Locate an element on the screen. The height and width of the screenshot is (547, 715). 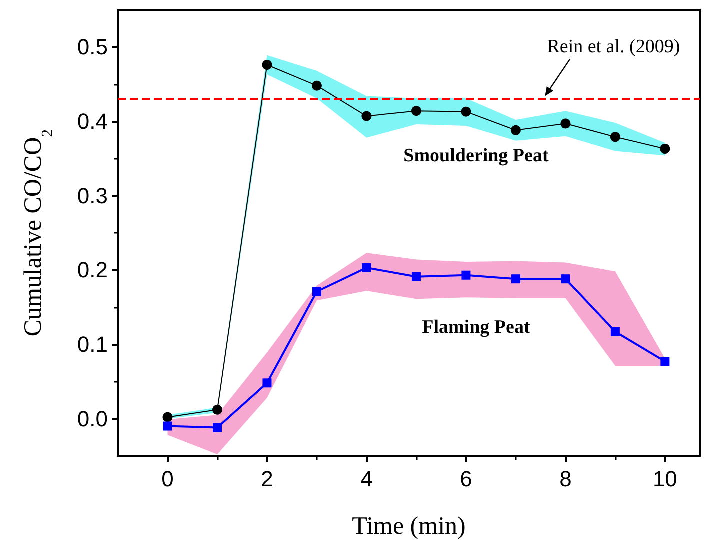
y-tick-label: 0.0 is located at coordinates (92, 419).